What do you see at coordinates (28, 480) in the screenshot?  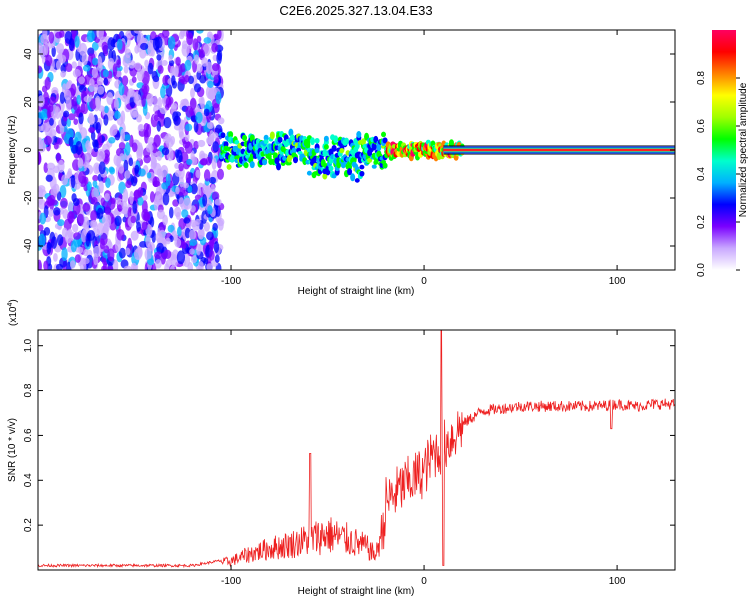 I see `y-tick-label: 0.4` at bounding box center [28, 480].